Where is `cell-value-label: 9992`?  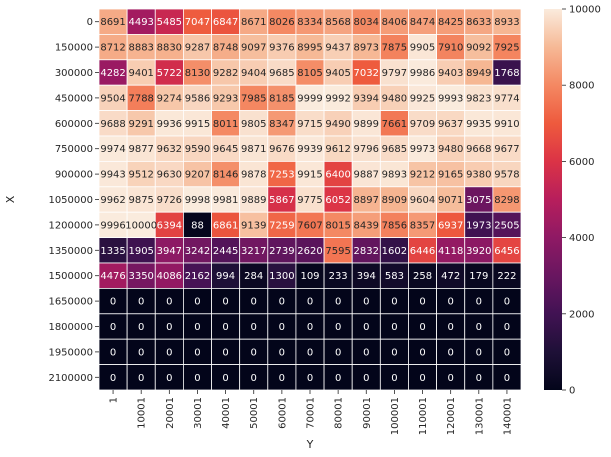 cell-value-label: 9992 is located at coordinates (337, 98).